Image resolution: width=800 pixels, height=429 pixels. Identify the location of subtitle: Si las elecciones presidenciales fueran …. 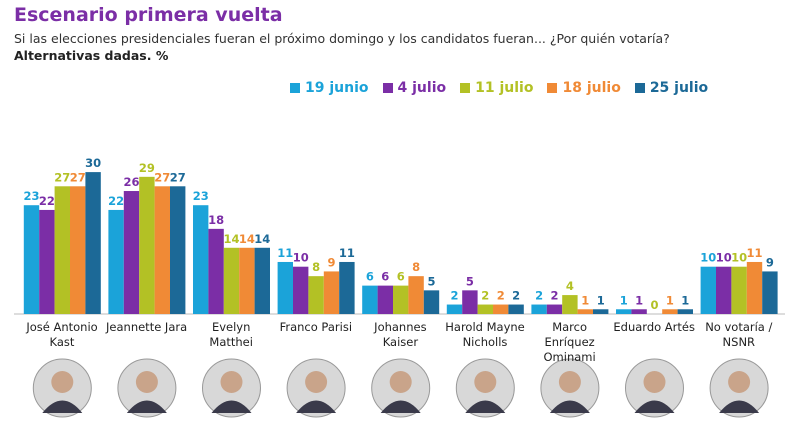
(342, 38).